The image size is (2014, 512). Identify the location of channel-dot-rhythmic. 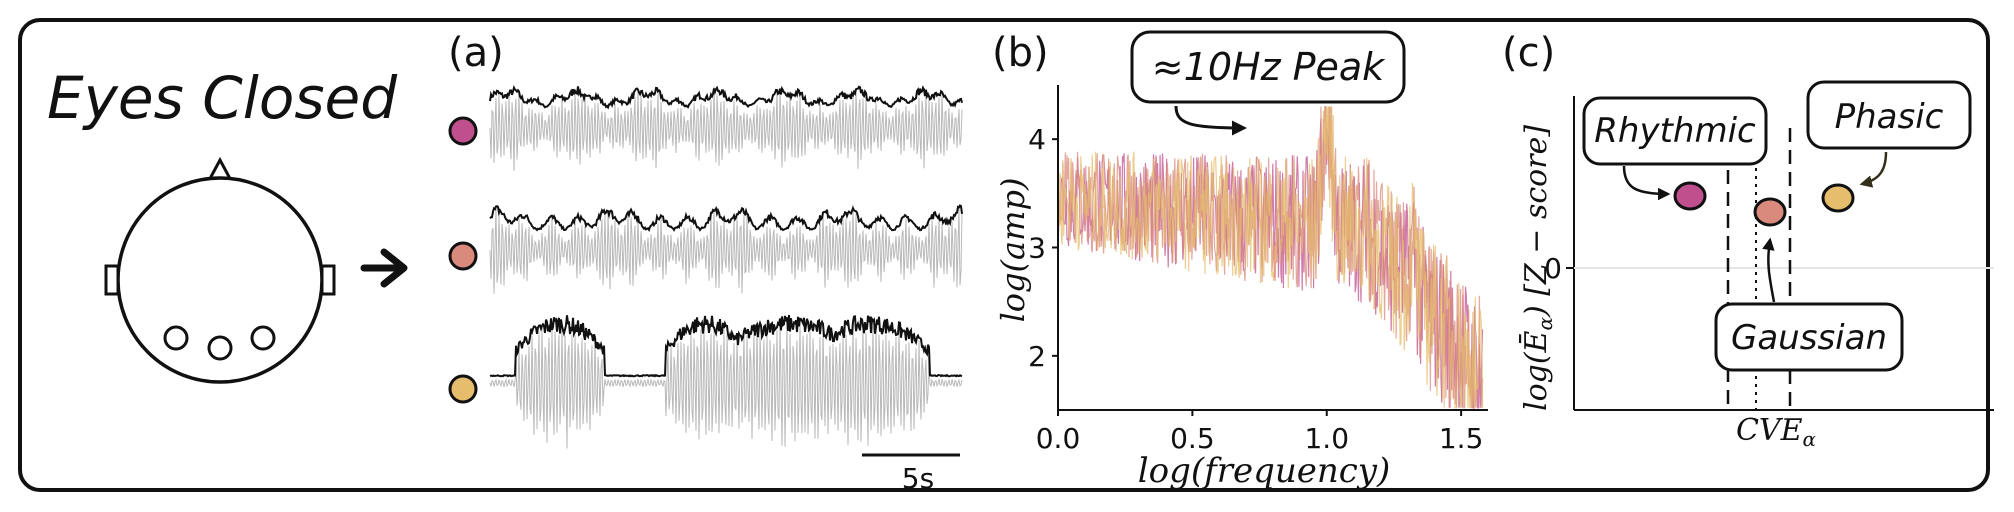
(463, 131).